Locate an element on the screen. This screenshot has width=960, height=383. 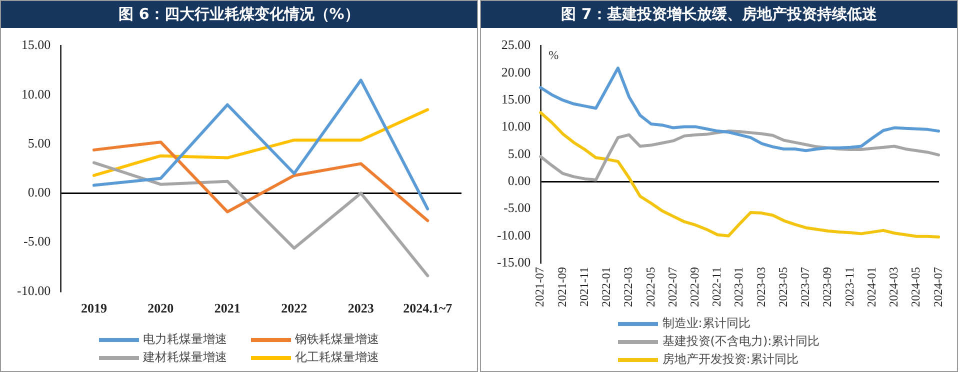
x-tick-label: 2024-07 is located at coordinates (937, 287).